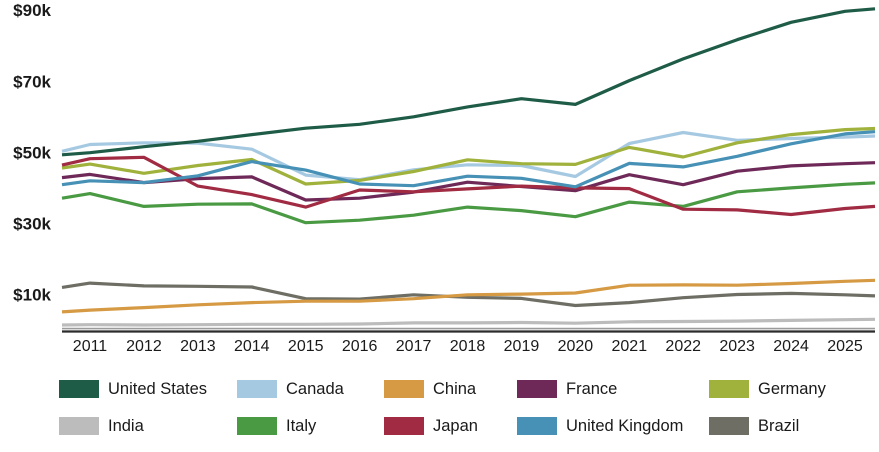 Image resolution: width=879 pixels, height=452 pixels. I want to click on line-germany, so click(468, 156).